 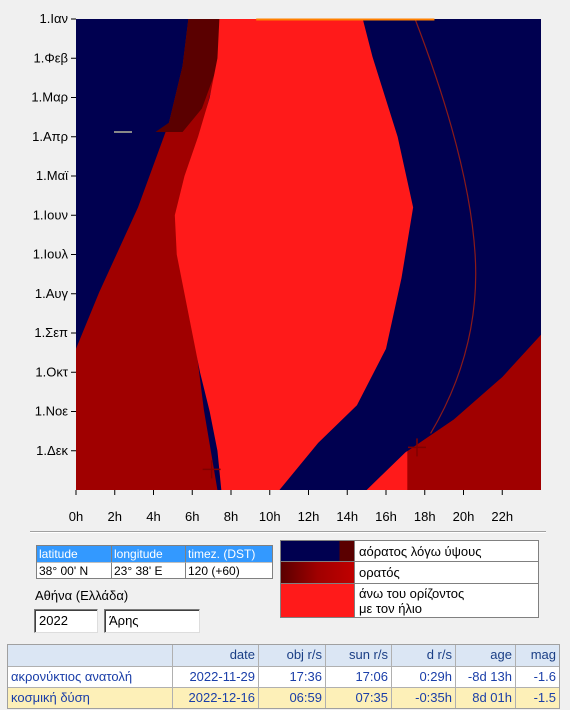 I want to click on latitude-header: latitude, so click(x=74, y=554).